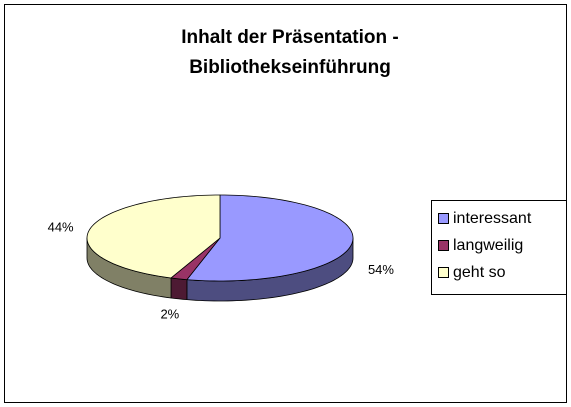  What do you see at coordinates (381, 269) in the screenshot?
I see `data-label: 54%` at bounding box center [381, 269].